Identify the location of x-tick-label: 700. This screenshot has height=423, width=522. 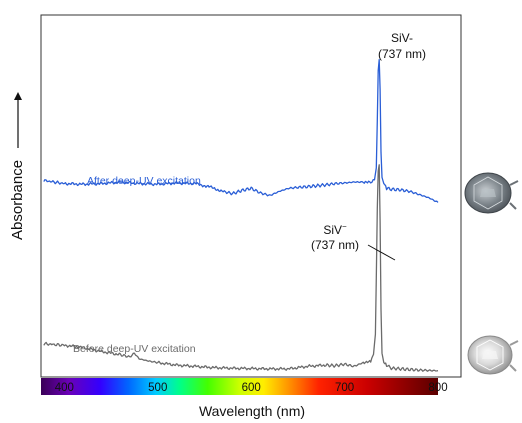
(344, 388).